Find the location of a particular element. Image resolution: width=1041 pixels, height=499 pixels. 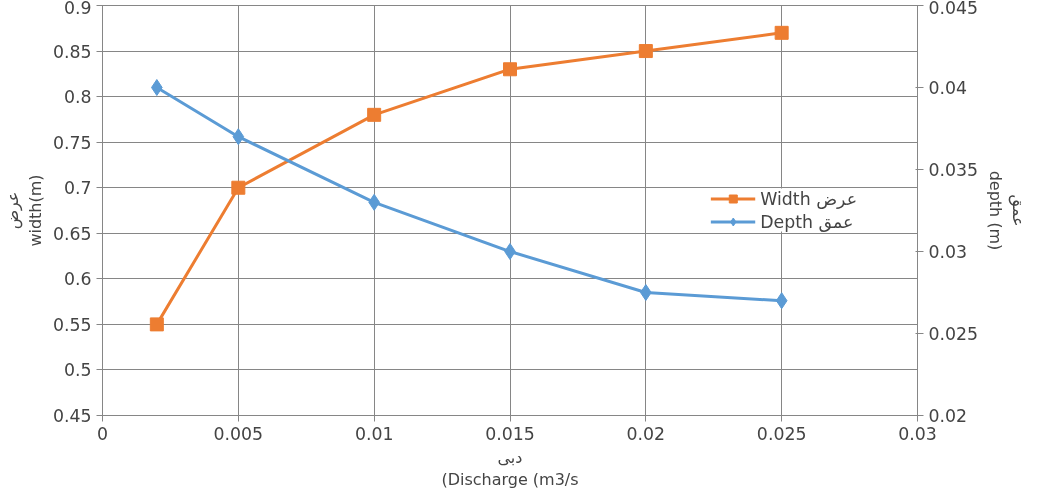

x-tick-label: 0.005 is located at coordinates (238, 433).